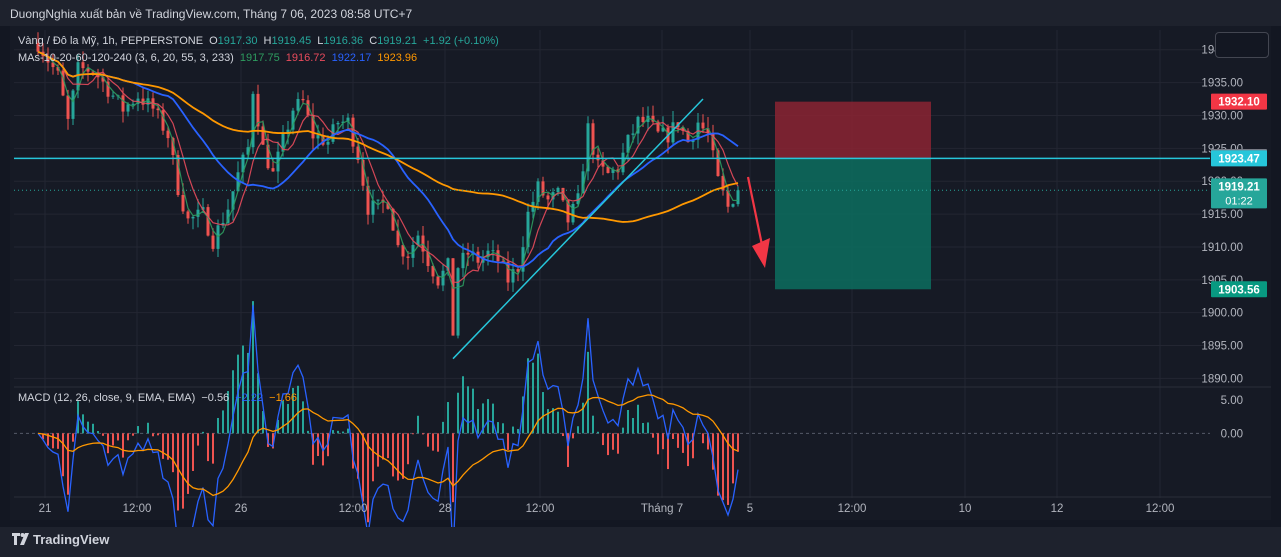 Image resolution: width=1281 pixels, height=557 pixels. What do you see at coordinates (291, 41) in the screenshot?
I see `high-value: 1919.45` at bounding box center [291, 41].